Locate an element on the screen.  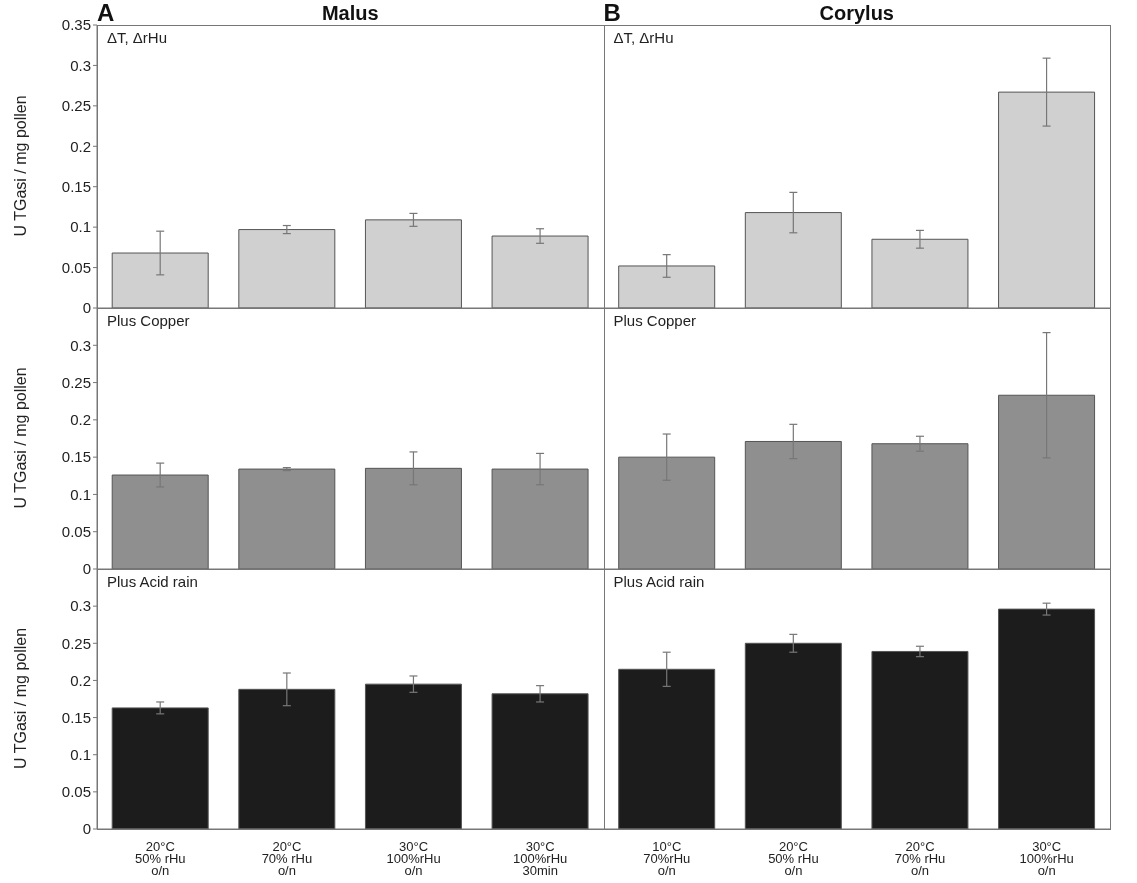
text: Corylus is located at coordinates (856, 13).